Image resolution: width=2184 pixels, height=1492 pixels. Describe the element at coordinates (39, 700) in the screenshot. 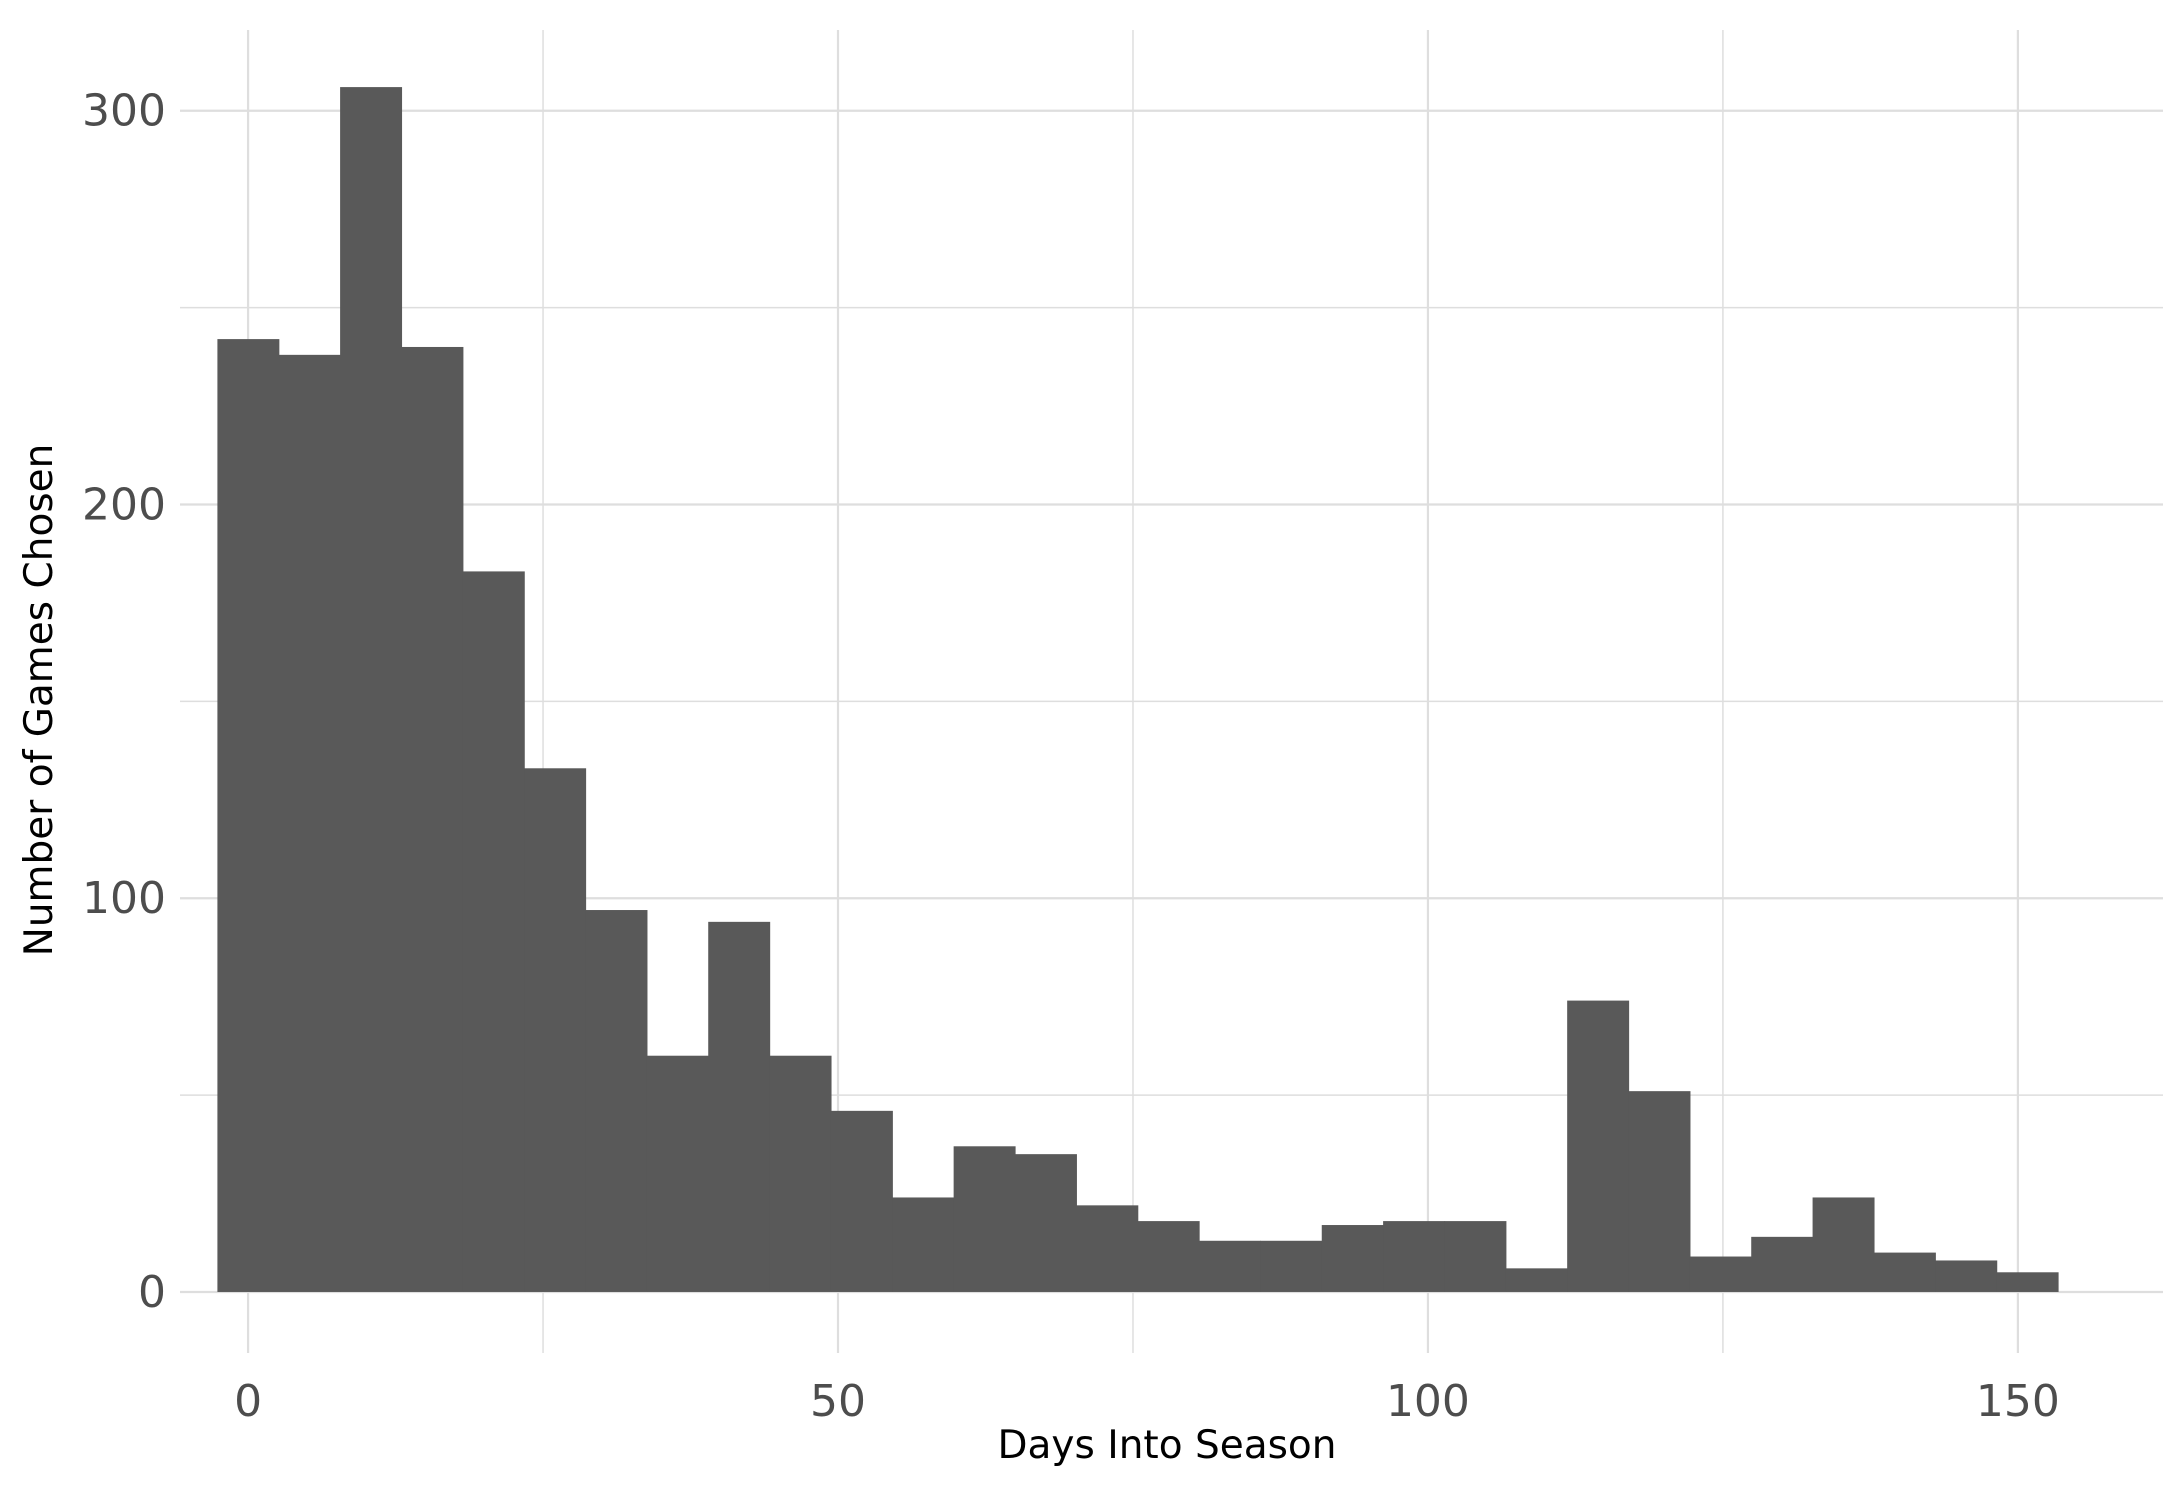

I see `y-axis-title: Number of Games Chosen` at that location.